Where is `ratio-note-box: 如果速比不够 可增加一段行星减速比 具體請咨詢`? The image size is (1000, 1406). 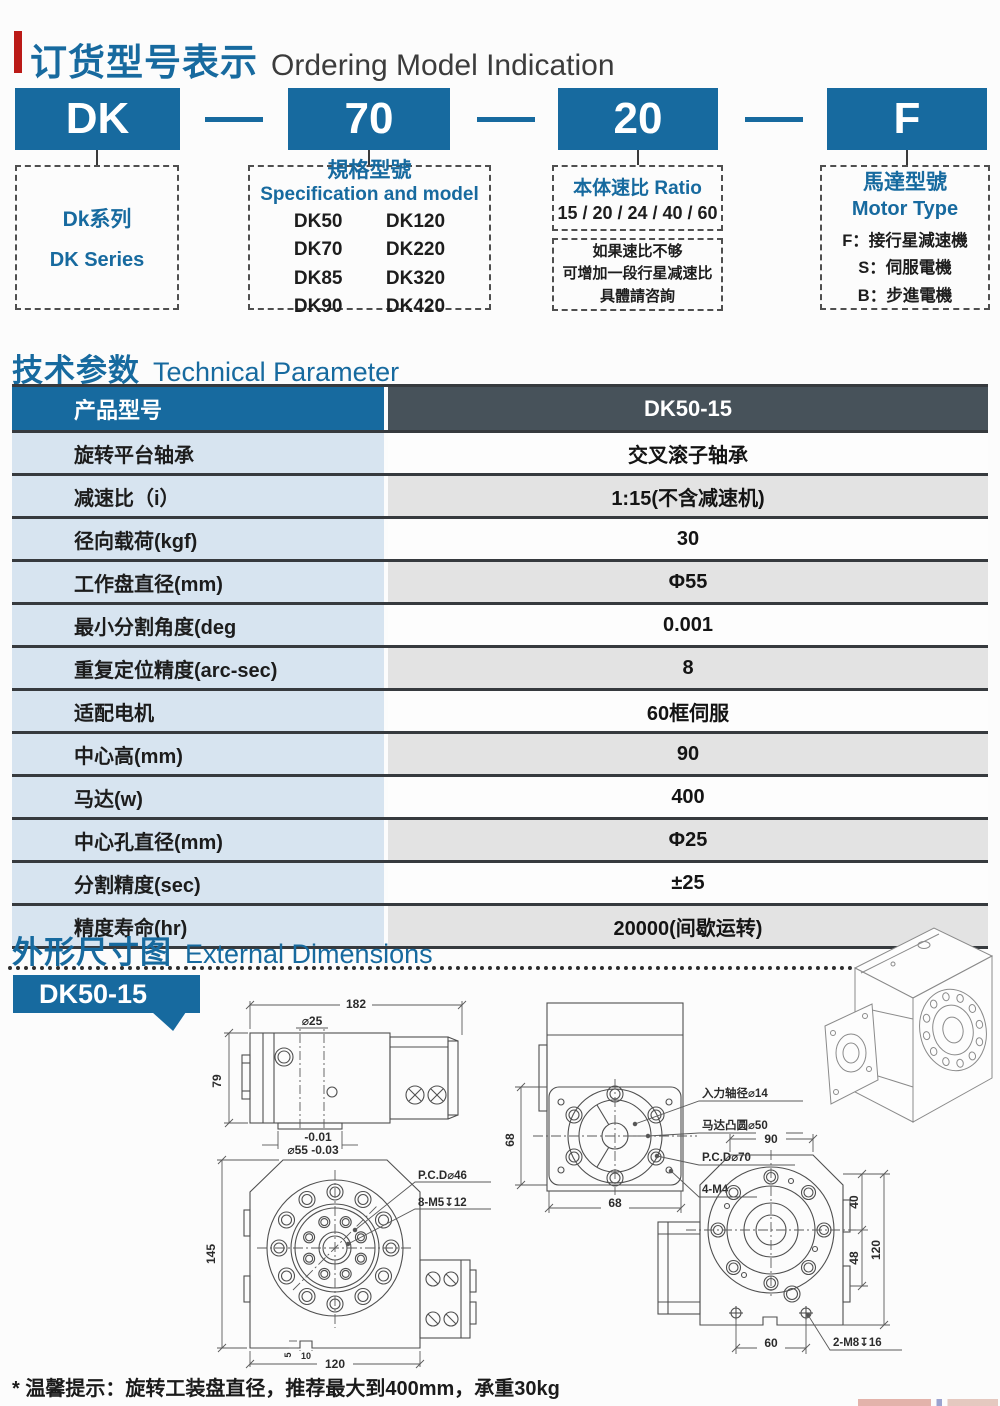
ratio-note-box: 如果速比不够 可增加一段行星减速比 具體請咨詢 is located at coordinates (637, 274).